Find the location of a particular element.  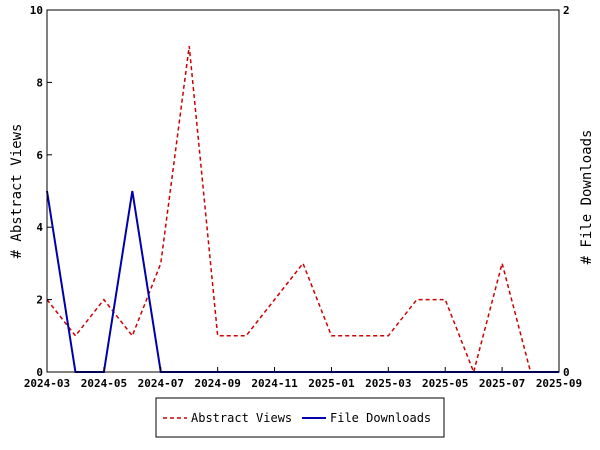

x-tick-label: 2024-07 is located at coordinates (161, 383).